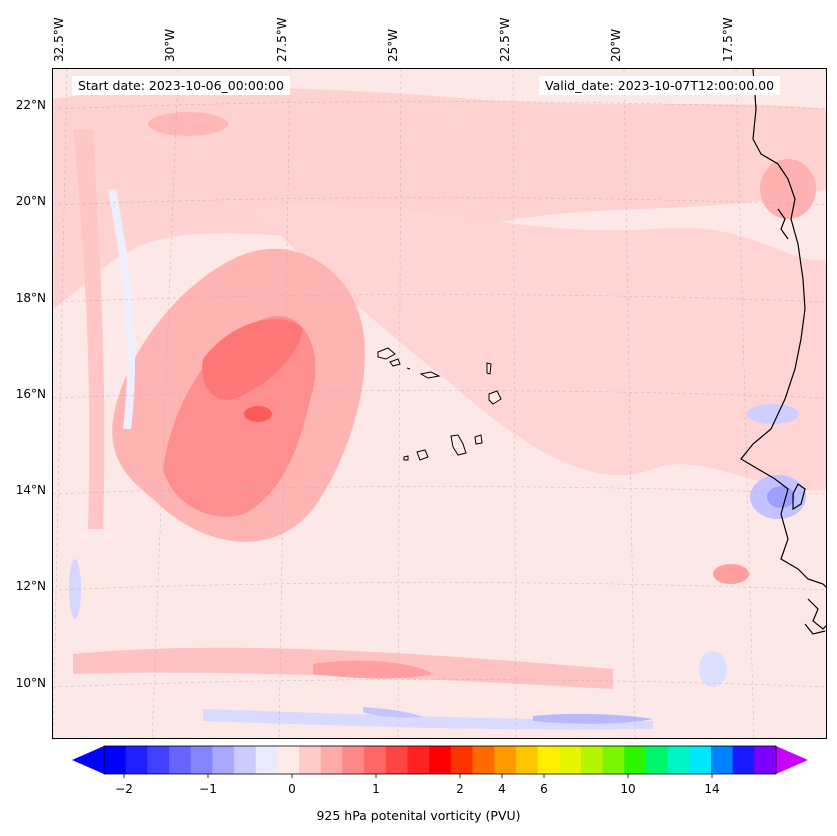  Describe the element at coordinates (712, 789) in the screenshot. I see `colorbar-tick-label: 14` at that location.